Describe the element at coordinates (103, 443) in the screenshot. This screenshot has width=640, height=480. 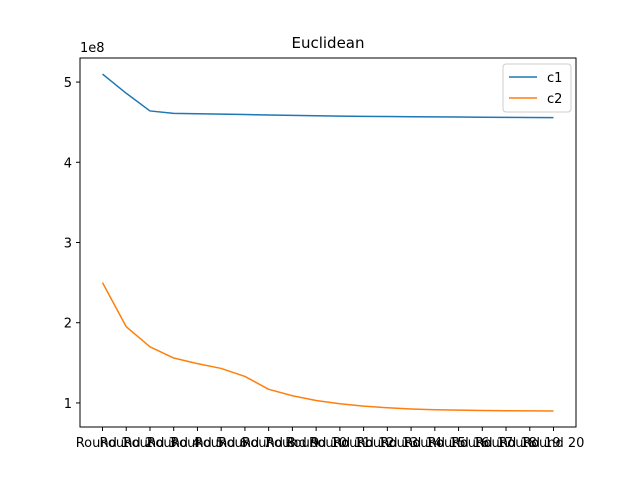
I see `x-tick-label: Round 1` at that location.